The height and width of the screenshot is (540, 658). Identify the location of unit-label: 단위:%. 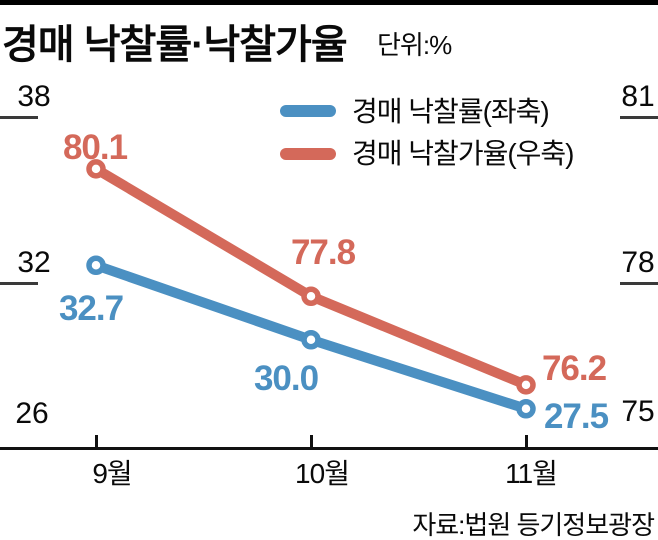
(414, 45).